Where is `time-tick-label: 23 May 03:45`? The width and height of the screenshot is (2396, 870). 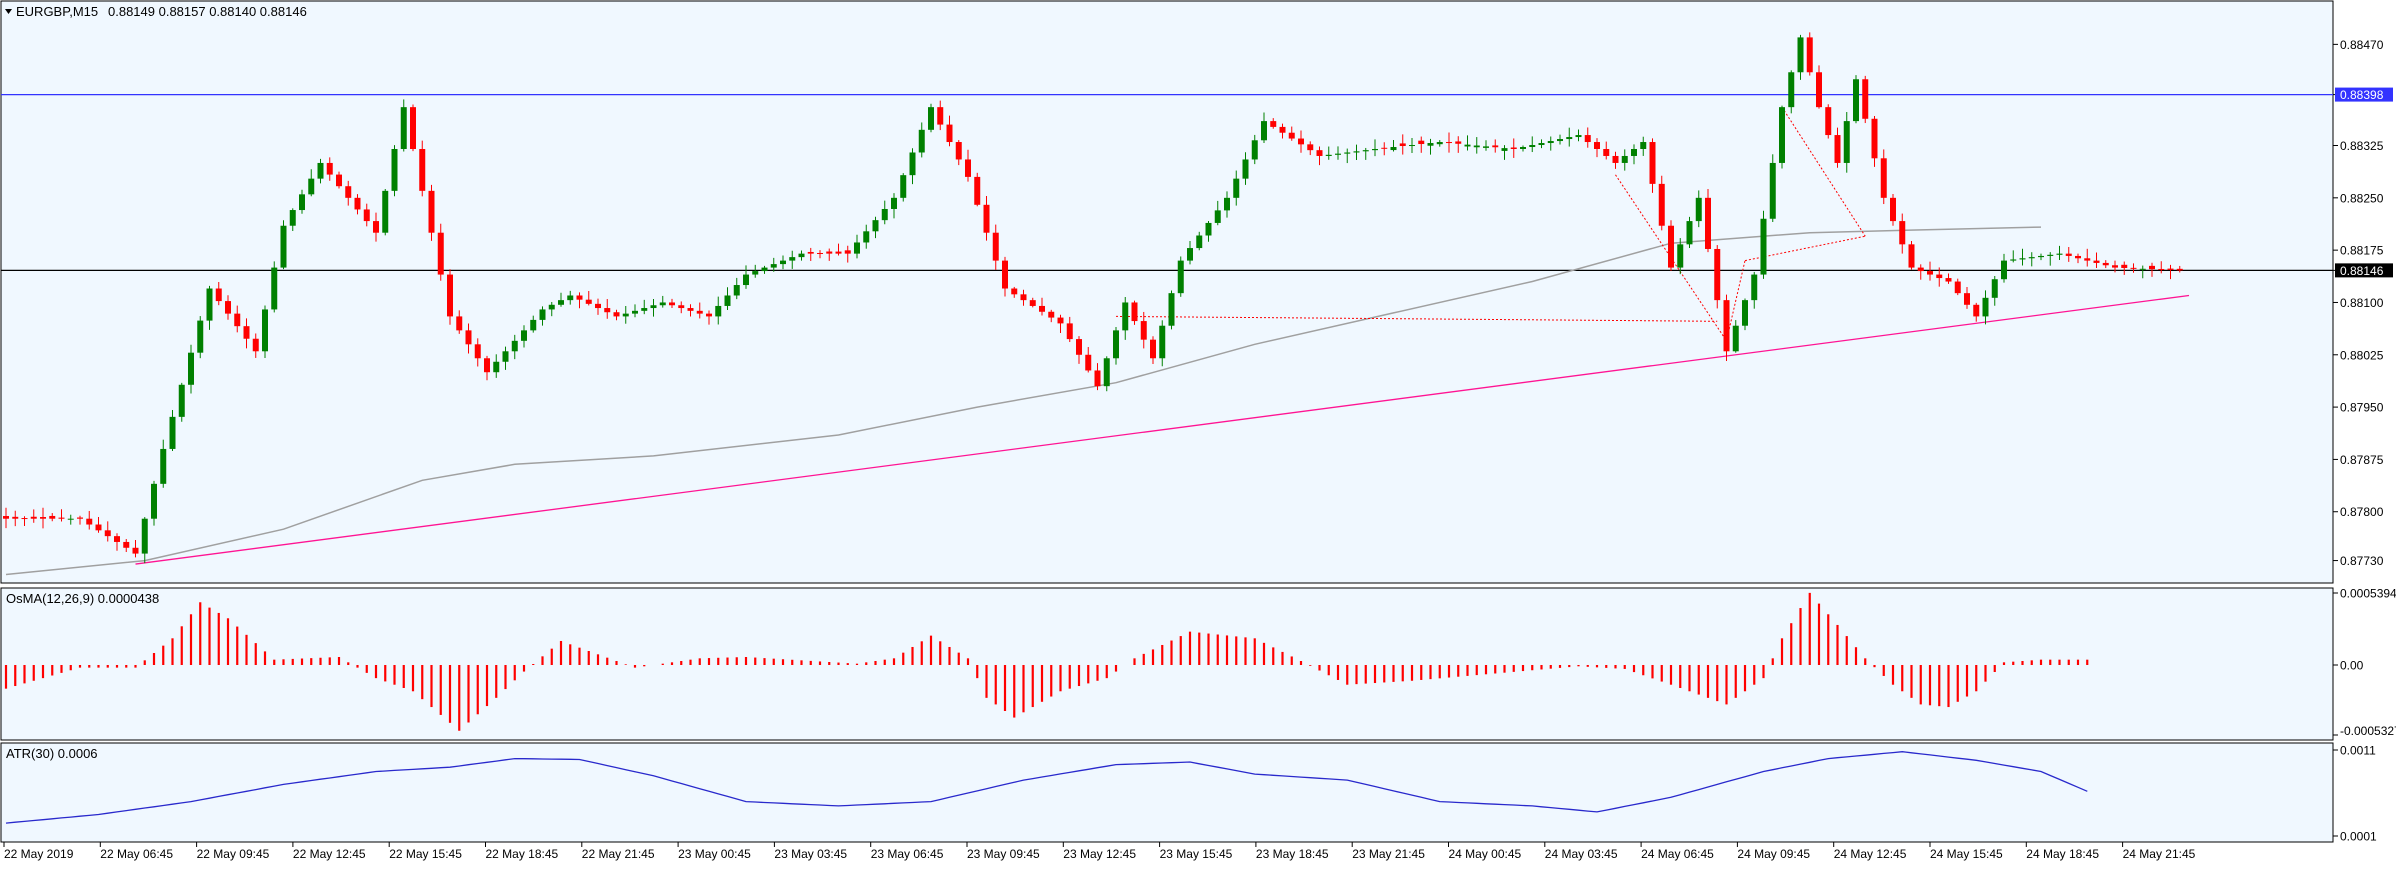 time-tick-label: 23 May 03:45 is located at coordinates (810, 854).